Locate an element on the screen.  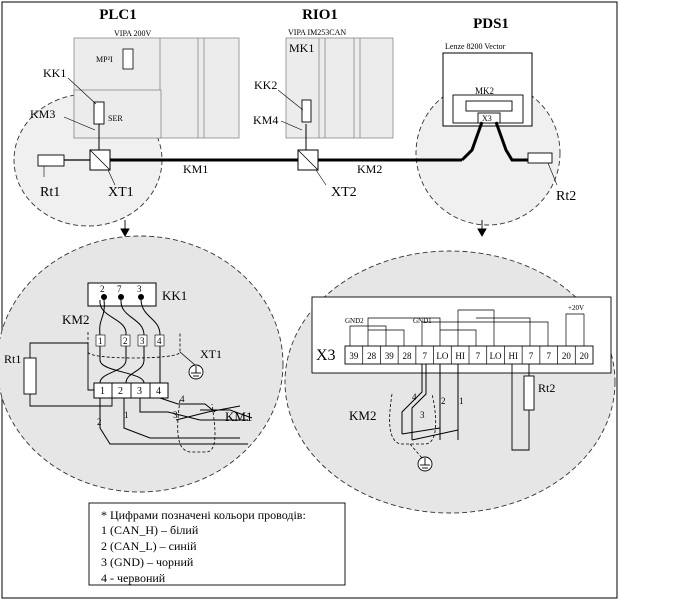
terminal-block-xt1 is located at coordinates (131, 390).